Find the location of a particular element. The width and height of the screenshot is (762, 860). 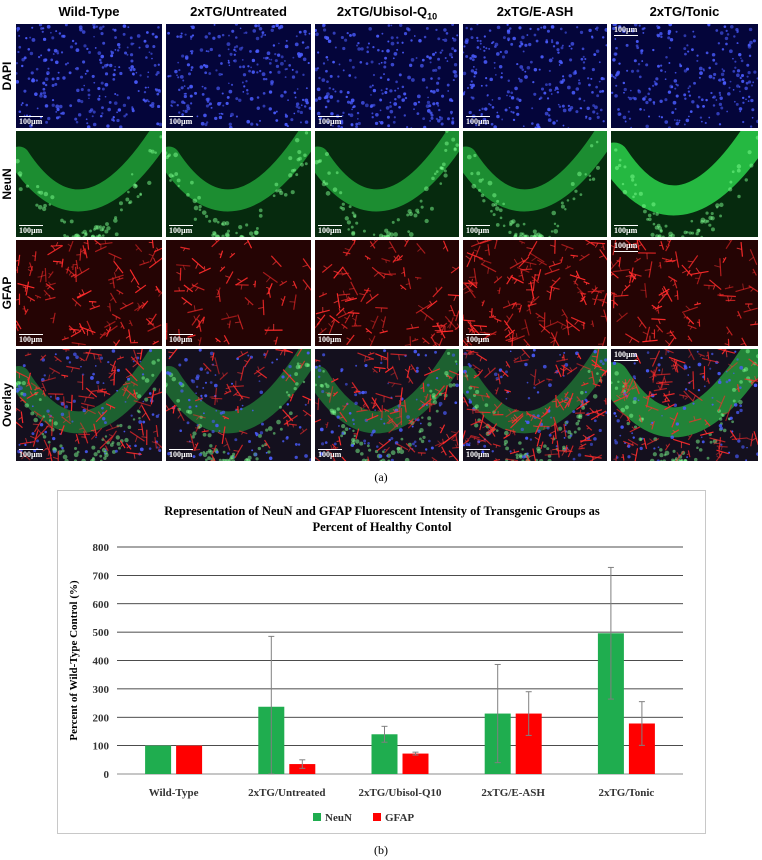

x-tick-label: 2xTG/Tonic is located at coordinates (626, 793).